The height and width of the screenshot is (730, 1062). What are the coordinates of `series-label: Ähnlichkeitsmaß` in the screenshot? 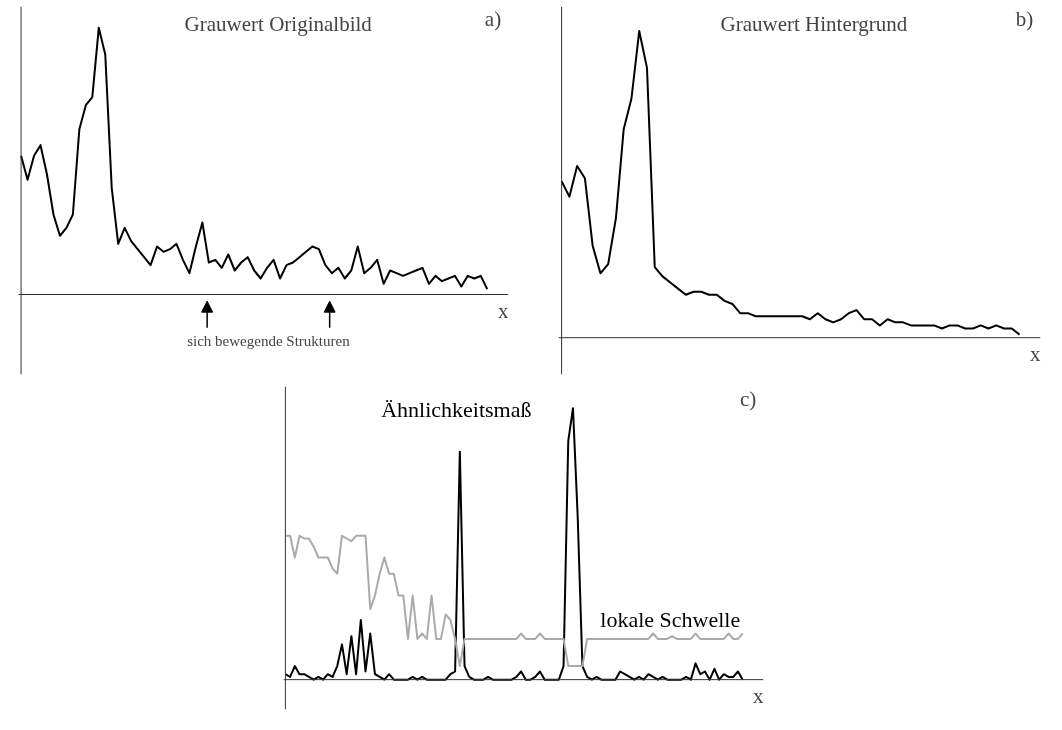 It's located at (456, 409).